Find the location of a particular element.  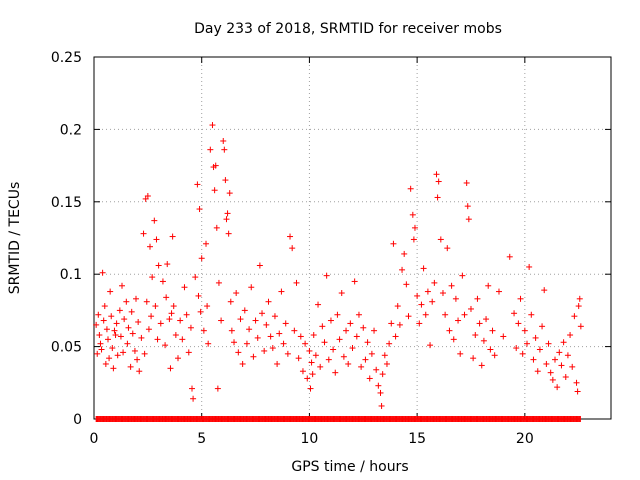

y-tick-label: 0.15 is located at coordinates (66, 203).